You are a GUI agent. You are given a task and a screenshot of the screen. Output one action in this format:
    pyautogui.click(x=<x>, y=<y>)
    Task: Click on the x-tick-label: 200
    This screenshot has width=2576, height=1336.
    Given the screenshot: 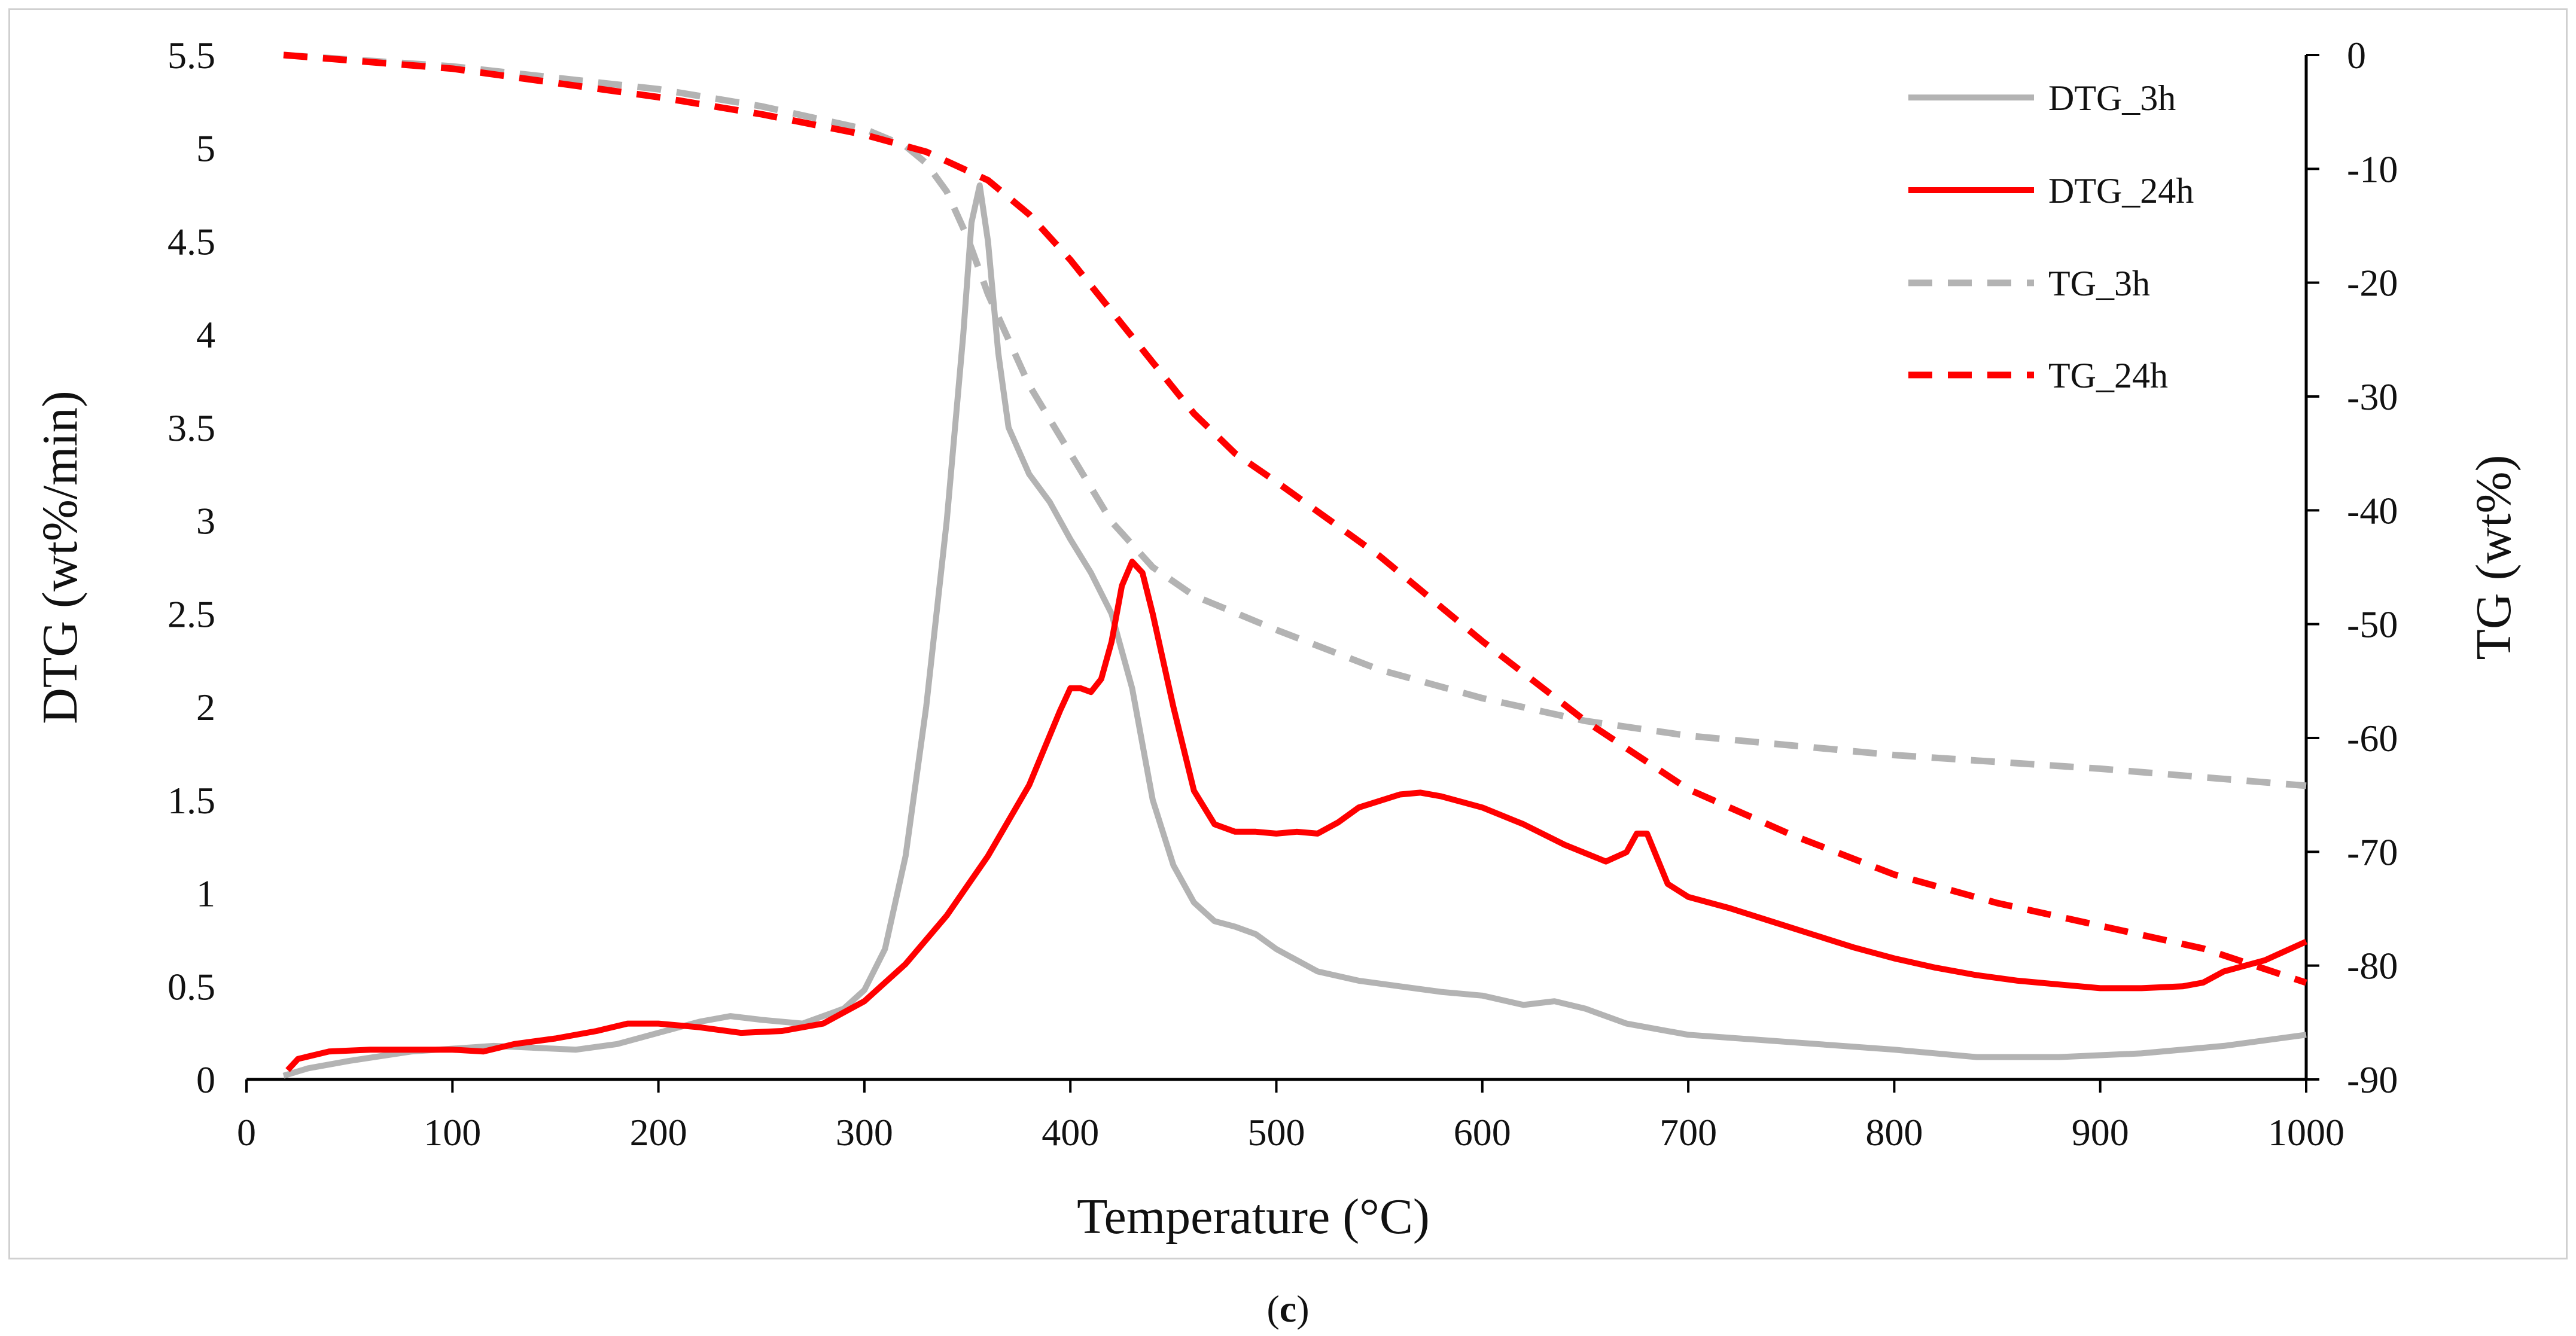 What is the action you would take?
    pyautogui.click(x=658, y=1132)
    